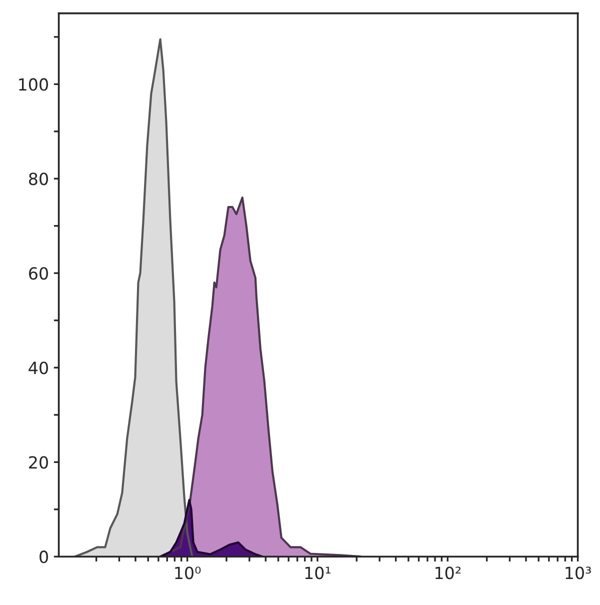  What do you see at coordinates (38, 368) in the screenshot?
I see `y-tick-label: 40` at bounding box center [38, 368].